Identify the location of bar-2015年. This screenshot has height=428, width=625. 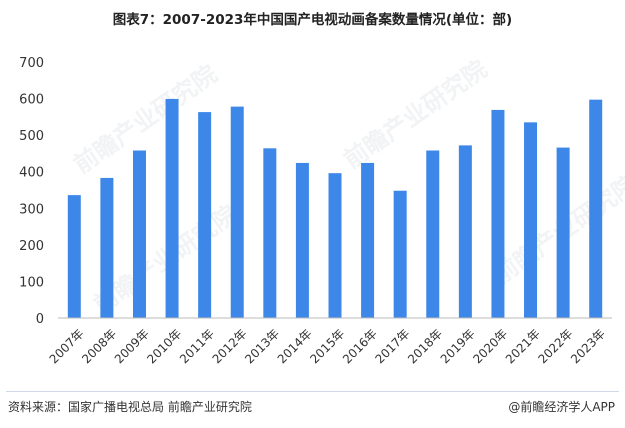
(335, 245).